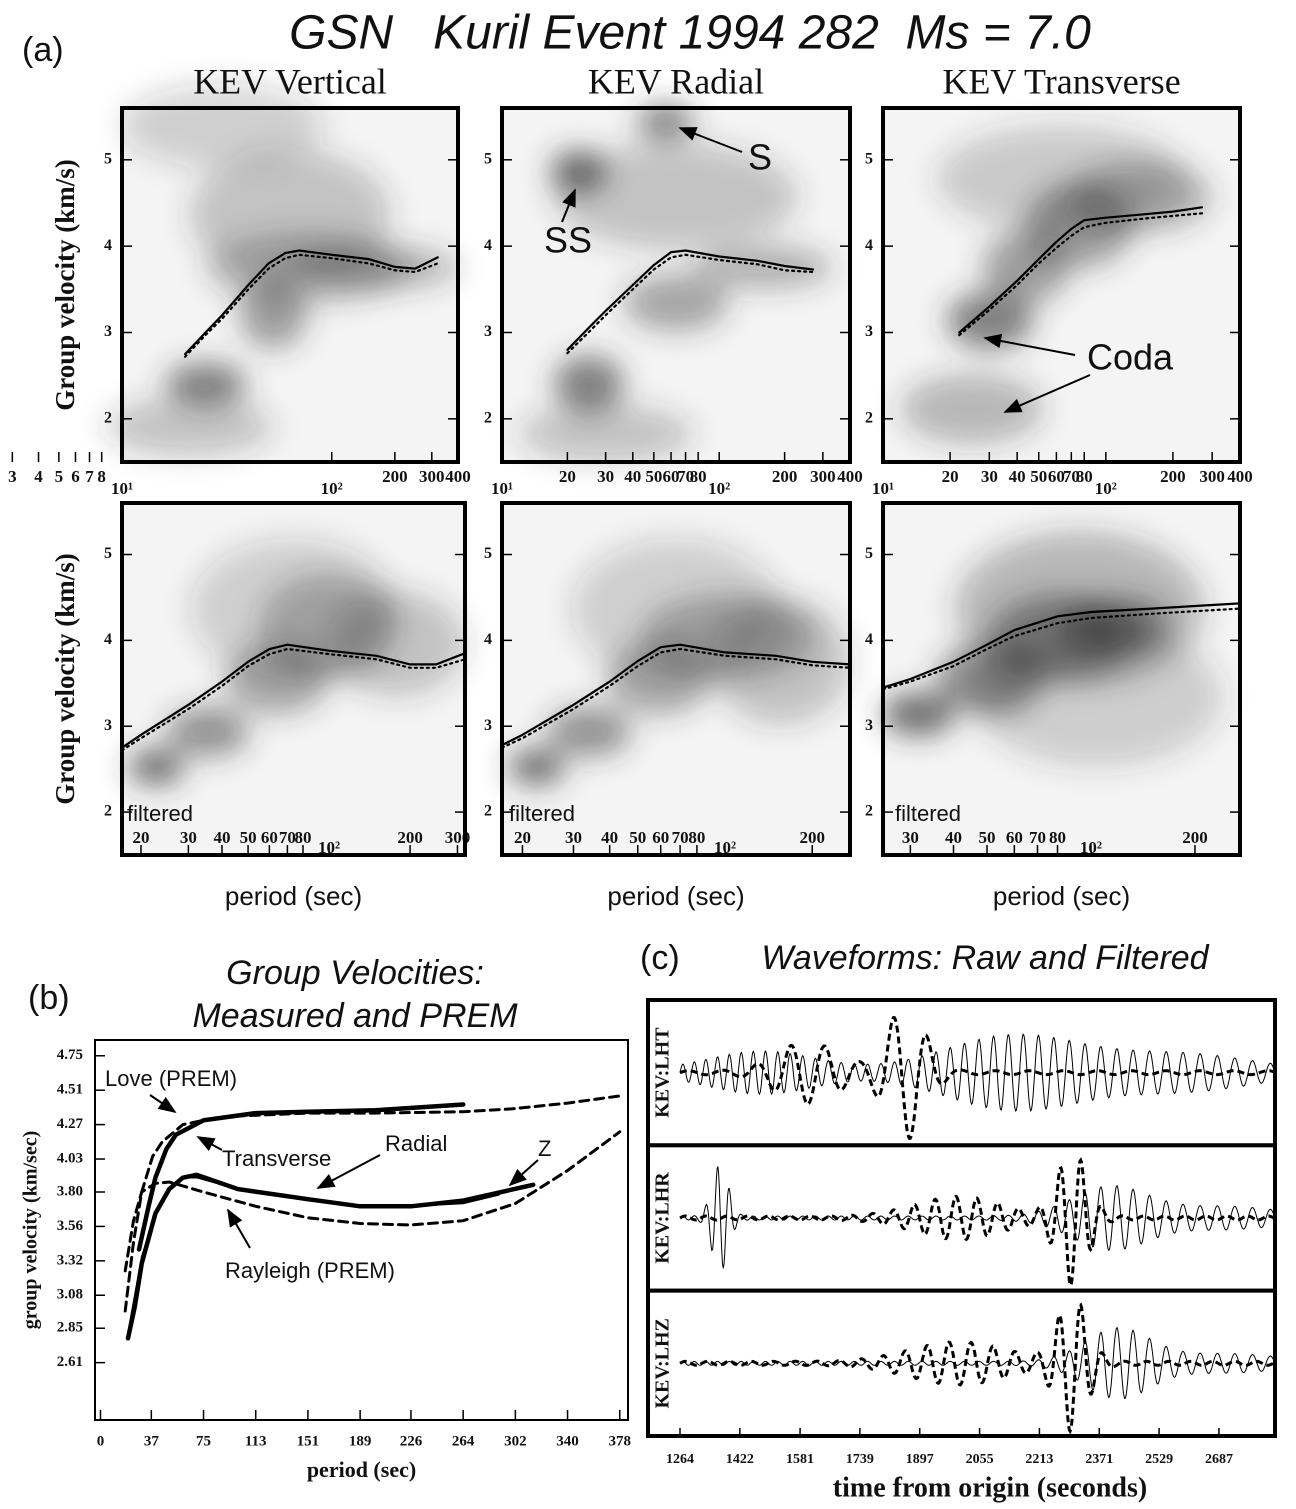  I want to click on x-tick-label: 151, so click(308, 1441).